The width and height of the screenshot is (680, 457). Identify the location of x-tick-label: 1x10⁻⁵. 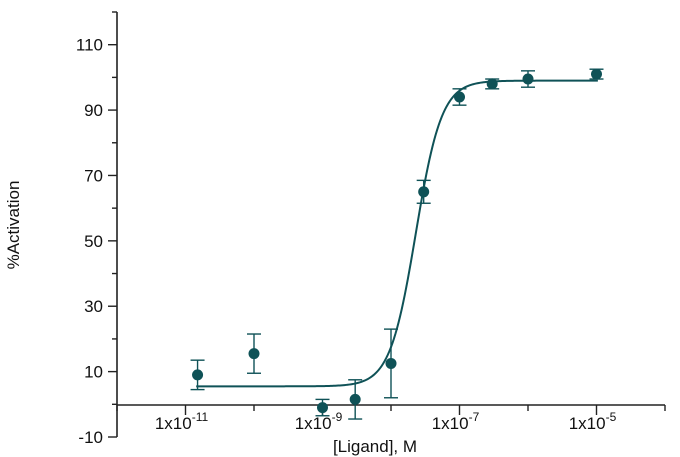
(593, 421).